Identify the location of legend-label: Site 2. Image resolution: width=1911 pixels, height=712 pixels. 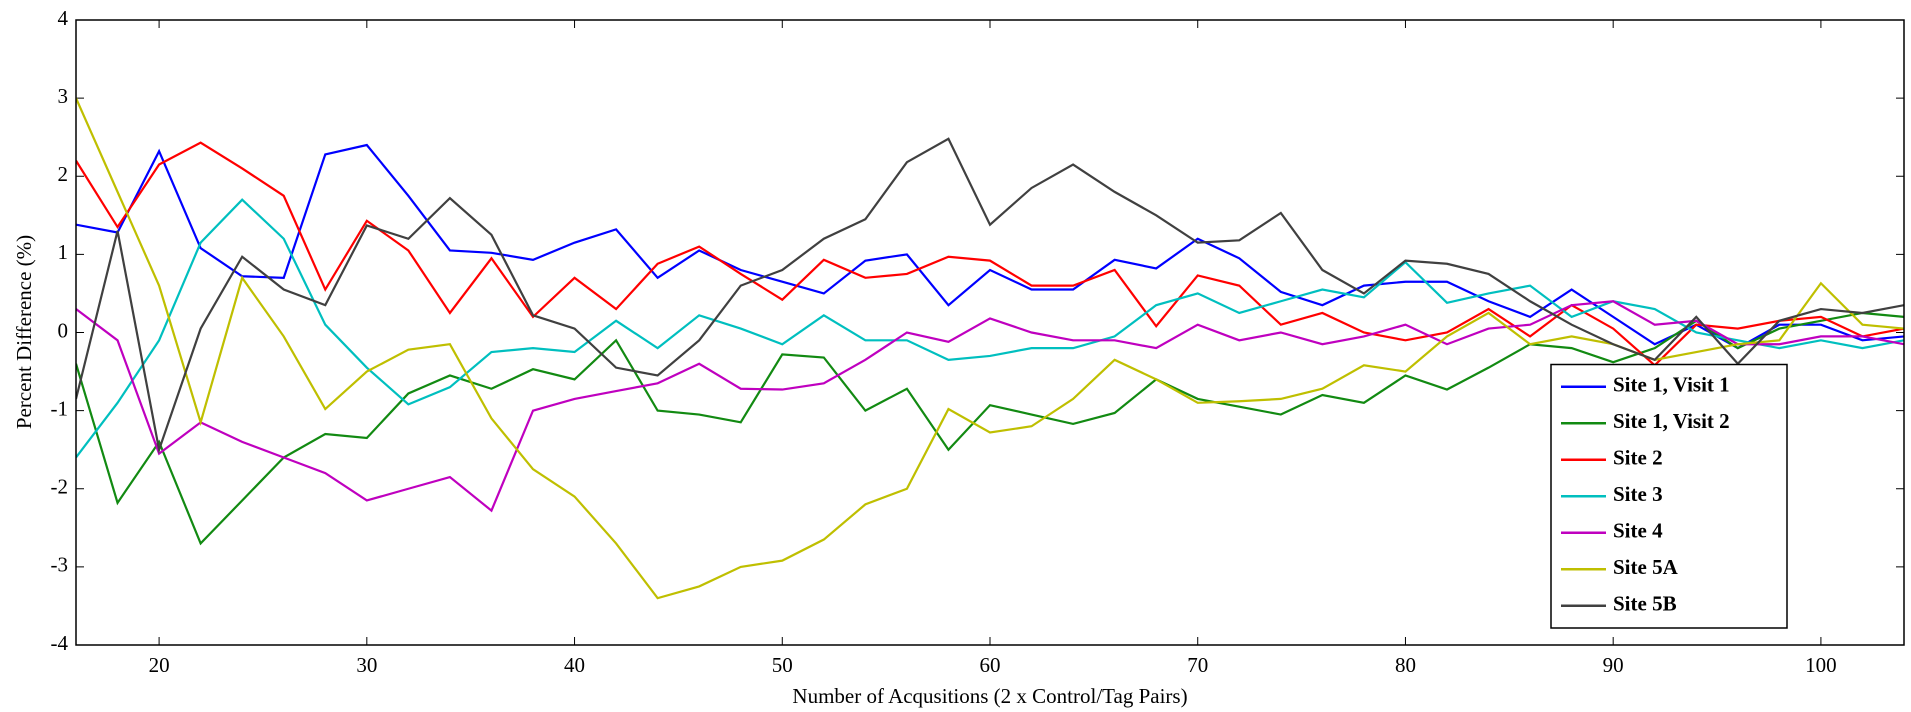
(1638, 458).